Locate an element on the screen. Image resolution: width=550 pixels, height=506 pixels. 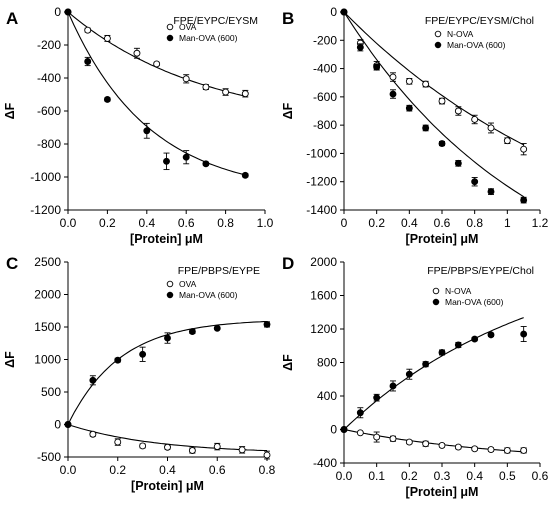
y-tick-label: 400 is located at coordinates (327, 396).